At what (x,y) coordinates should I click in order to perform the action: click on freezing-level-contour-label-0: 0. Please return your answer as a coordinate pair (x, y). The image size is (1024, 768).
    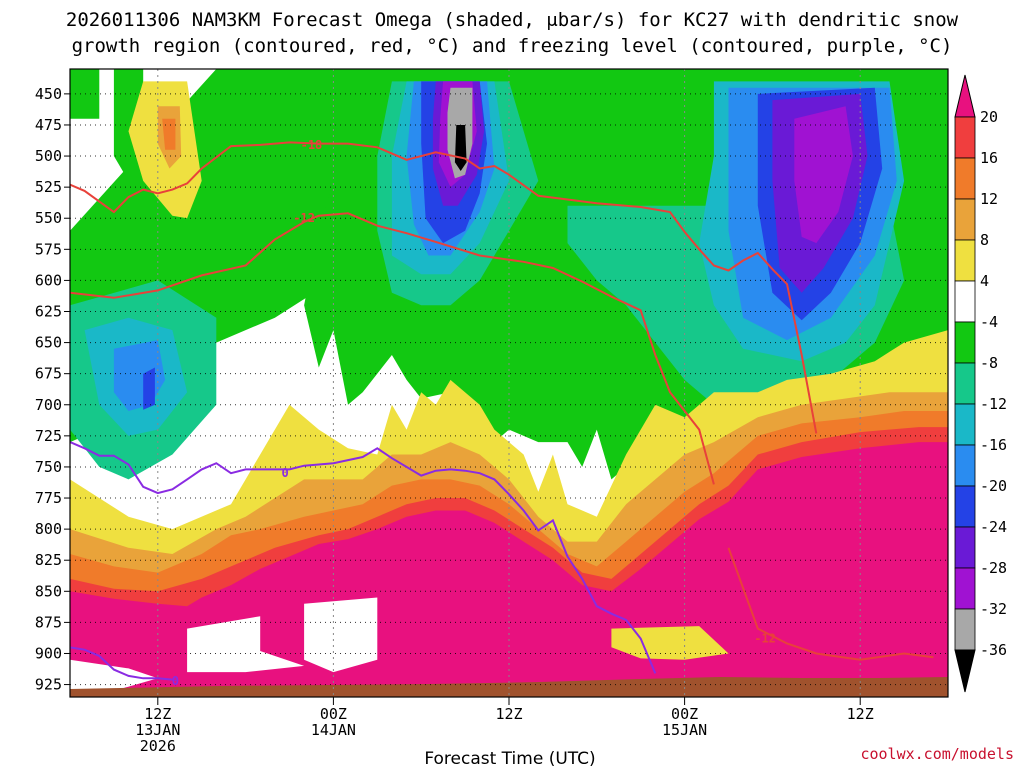
    Looking at the image, I should click on (284, 473).